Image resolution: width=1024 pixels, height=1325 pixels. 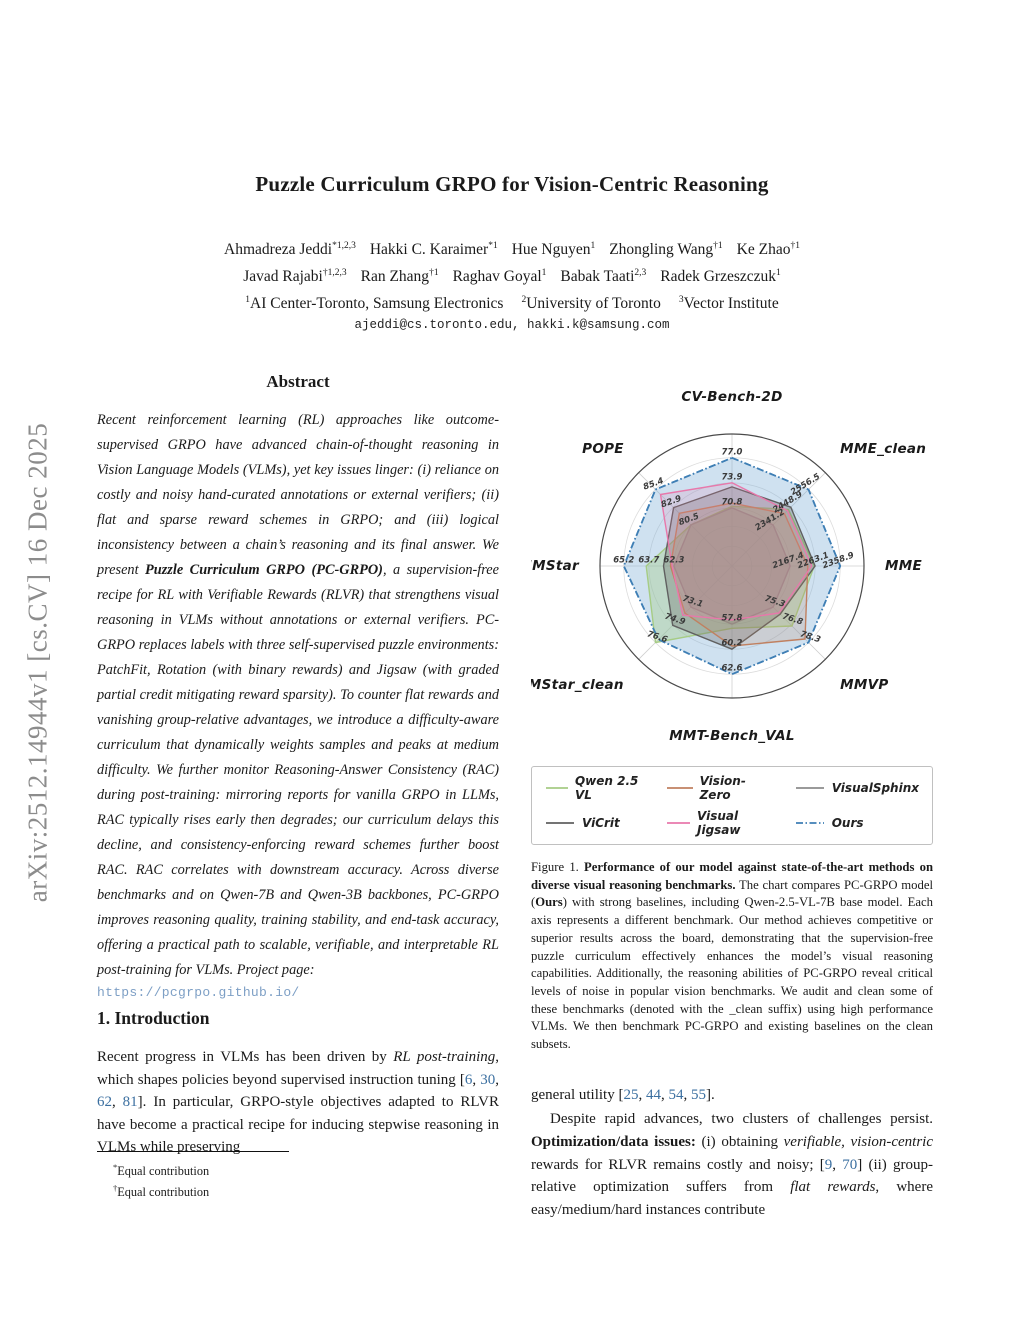 What do you see at coordinates (653, 1094) in the screenshot?
I see `citation-link: 44` at bounding box center [653, 1094].